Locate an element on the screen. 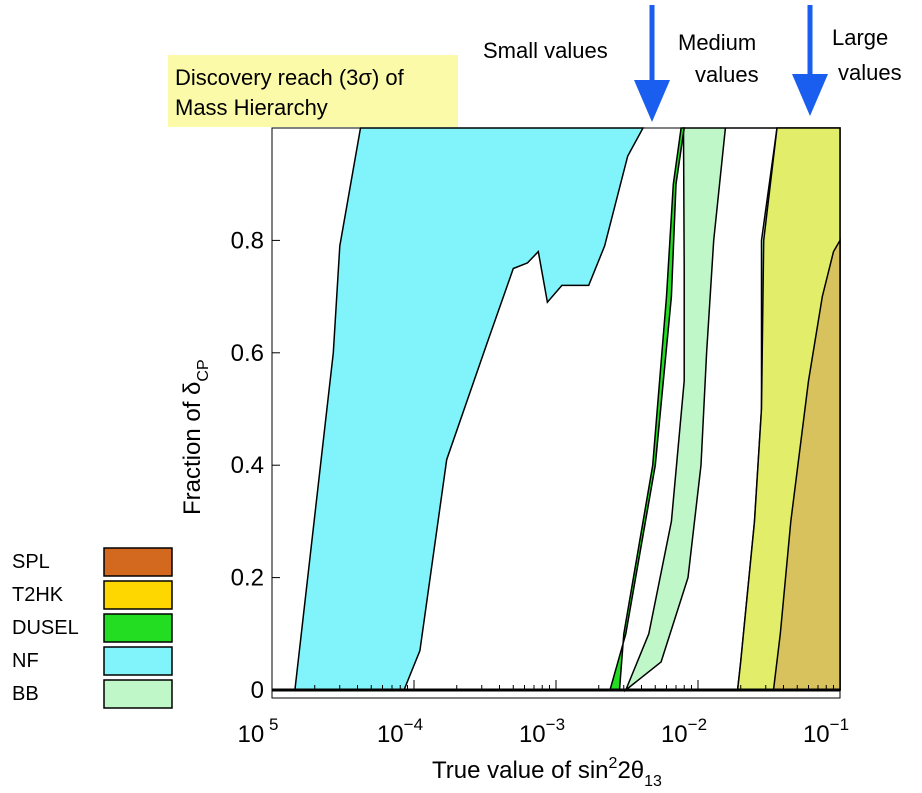  legend-label-t2hk: T2HK is located at coordinates (38, 595).